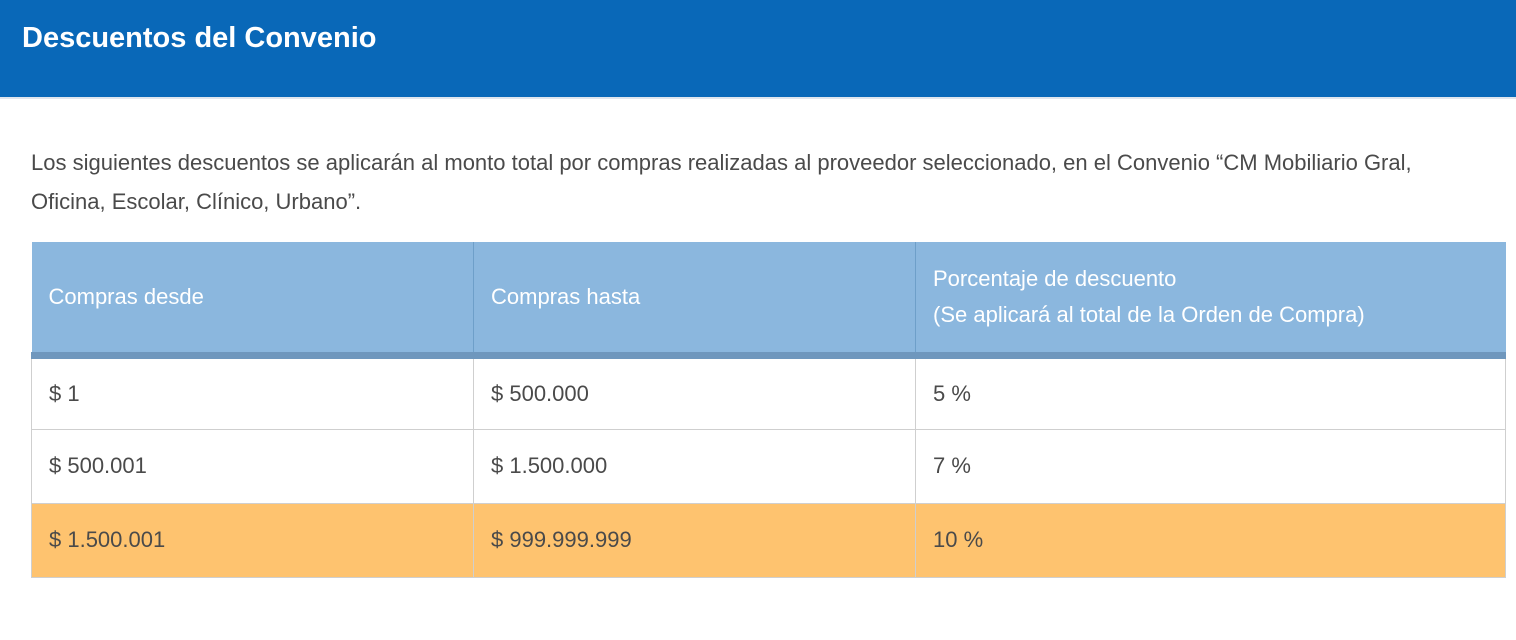  Describe the element at coordinates (694, 300) in the screenshot. I see `column-header-compras-hasta: Compras hasta` at that location.